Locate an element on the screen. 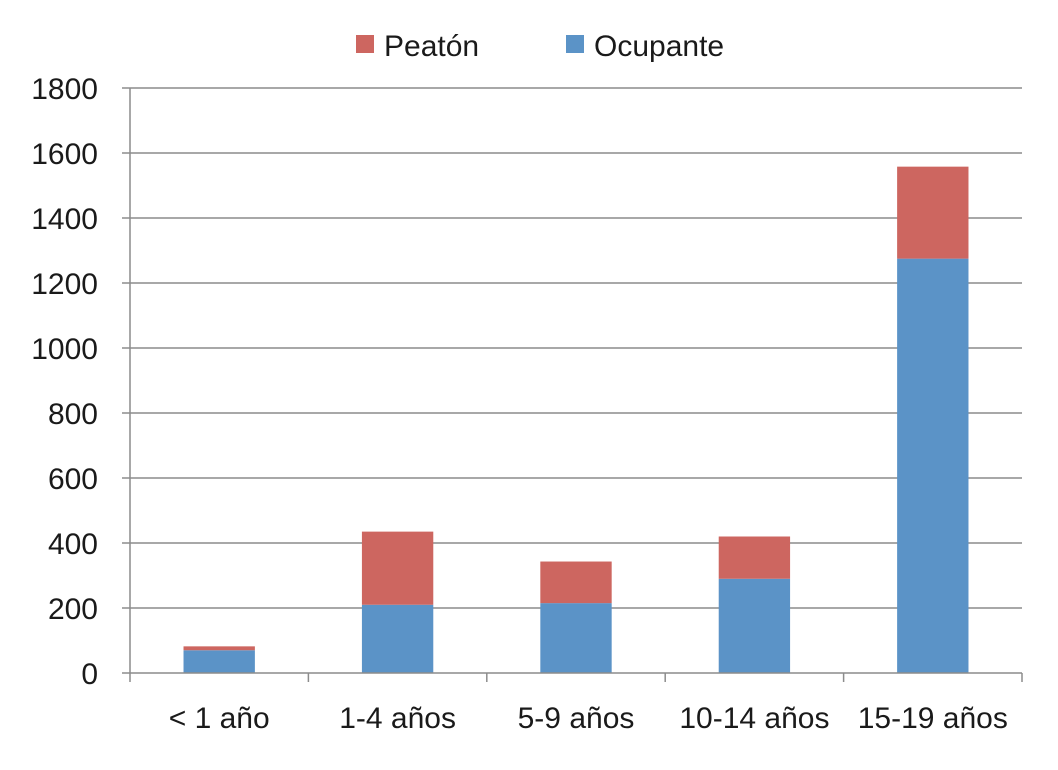 This screenshot has width=1058, height=770. legend: Peatón Ocupante is located at coordinates (540, 46).